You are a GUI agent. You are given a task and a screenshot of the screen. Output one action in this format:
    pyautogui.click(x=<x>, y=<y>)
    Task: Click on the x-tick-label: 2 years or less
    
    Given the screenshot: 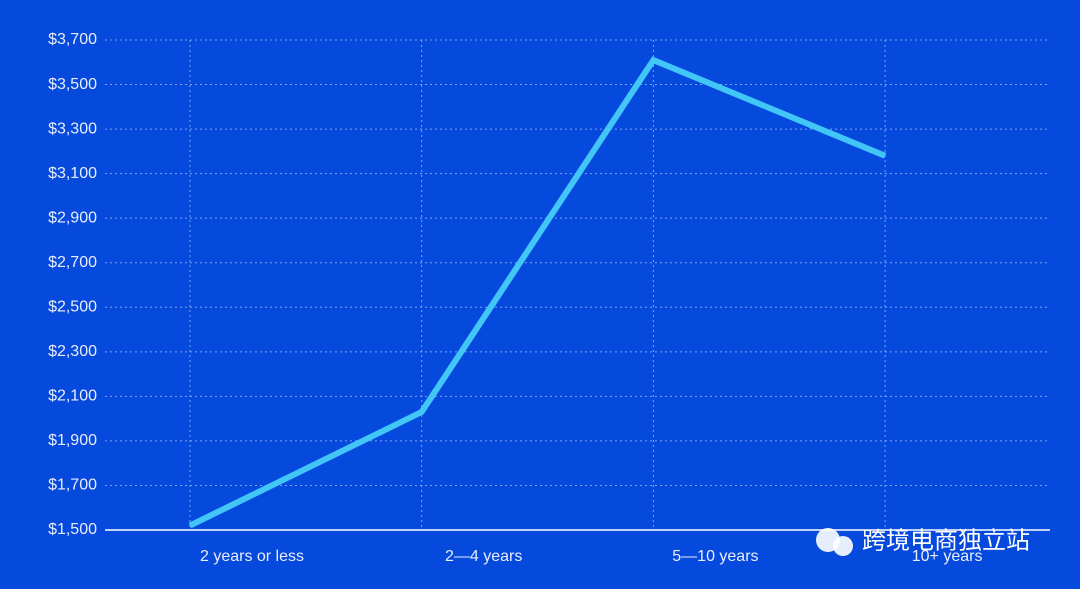 What is the action you would take?
    pyautogui.click(x=252, y=556)
    